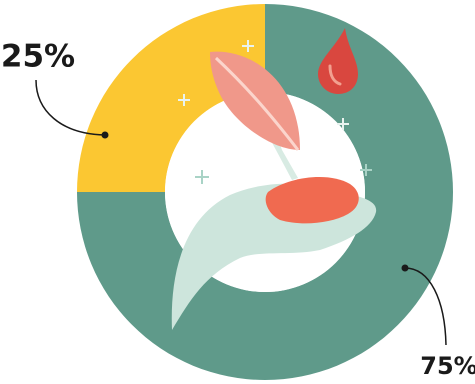 The image size is (475, 384). What do you see at coordinates (312, 200) in the screenshot?
I see `palm` at bounding box center [312, 200].